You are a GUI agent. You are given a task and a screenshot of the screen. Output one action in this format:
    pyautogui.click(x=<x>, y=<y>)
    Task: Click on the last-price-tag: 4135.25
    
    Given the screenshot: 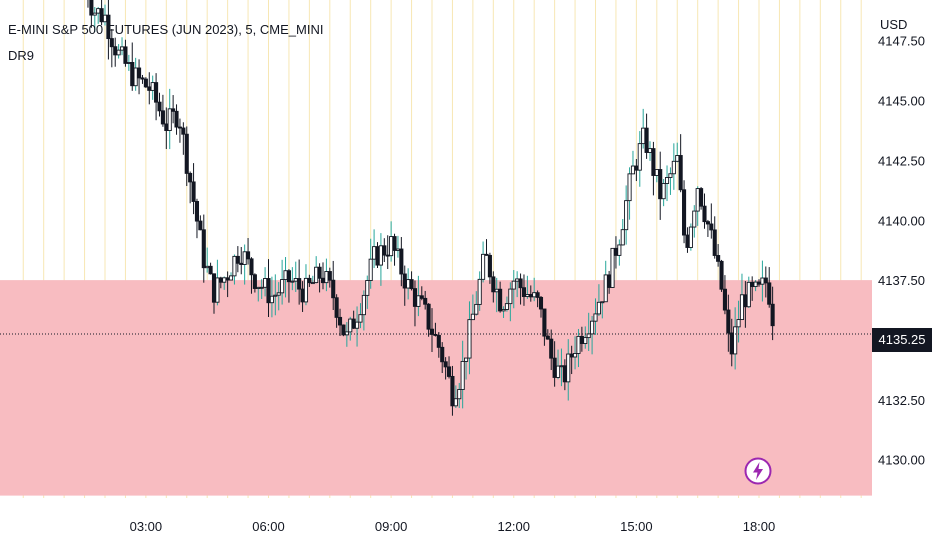 What is the action you would take?
    pyautogui.click(x=902, y=340)
    